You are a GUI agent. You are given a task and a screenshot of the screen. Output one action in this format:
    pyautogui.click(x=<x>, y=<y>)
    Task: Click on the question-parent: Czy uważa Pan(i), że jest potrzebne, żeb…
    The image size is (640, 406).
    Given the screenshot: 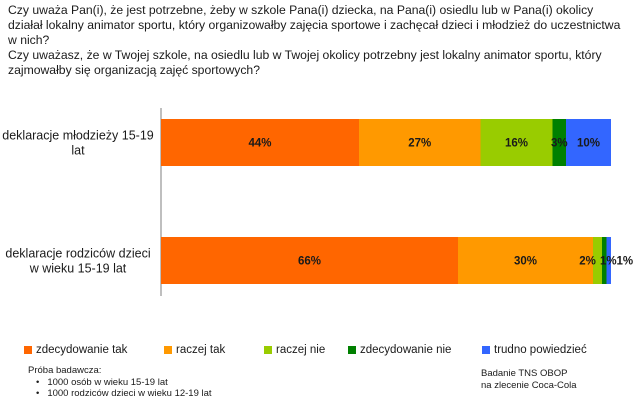 What is the action you would take?
    pyautogui.click(x=314, y=25)
    